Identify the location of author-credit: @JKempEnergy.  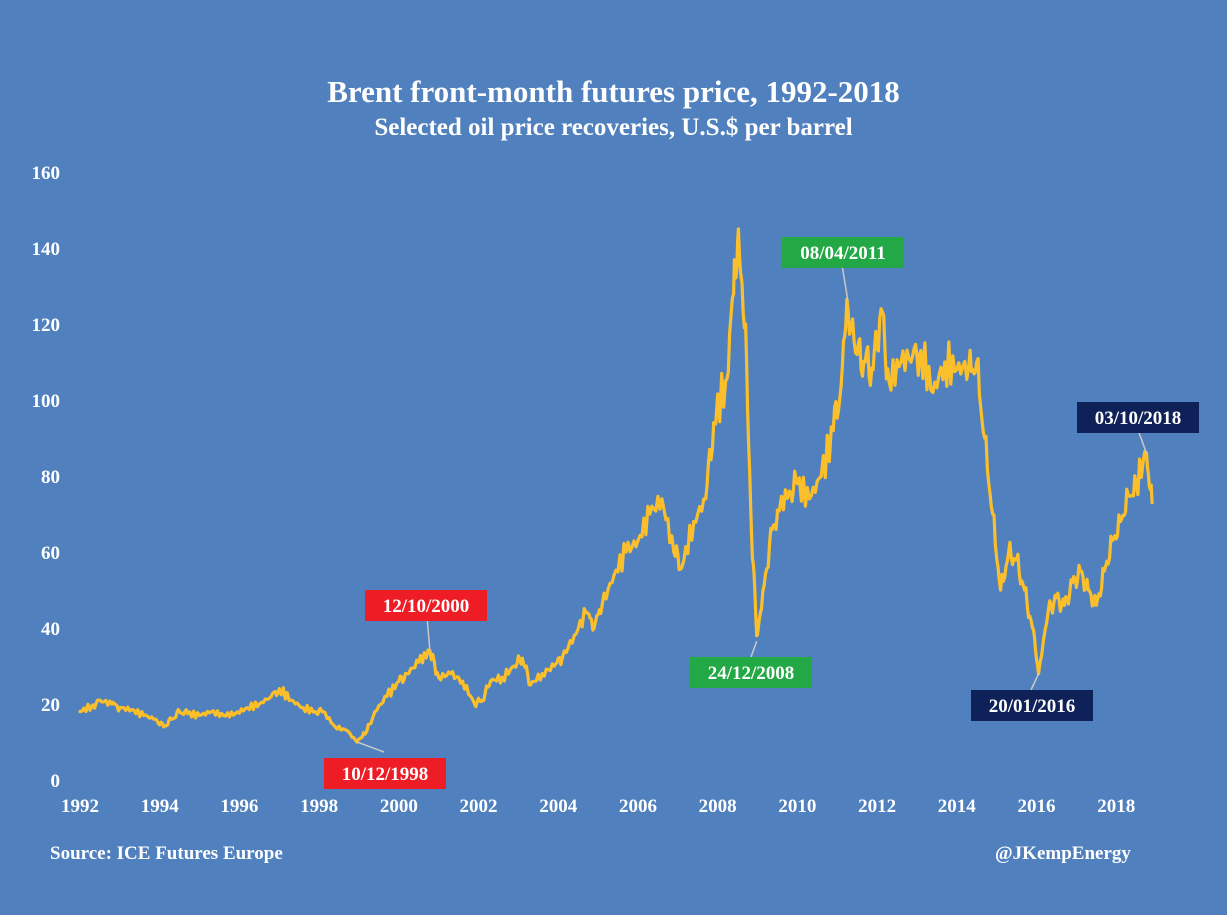
(1063, 853).